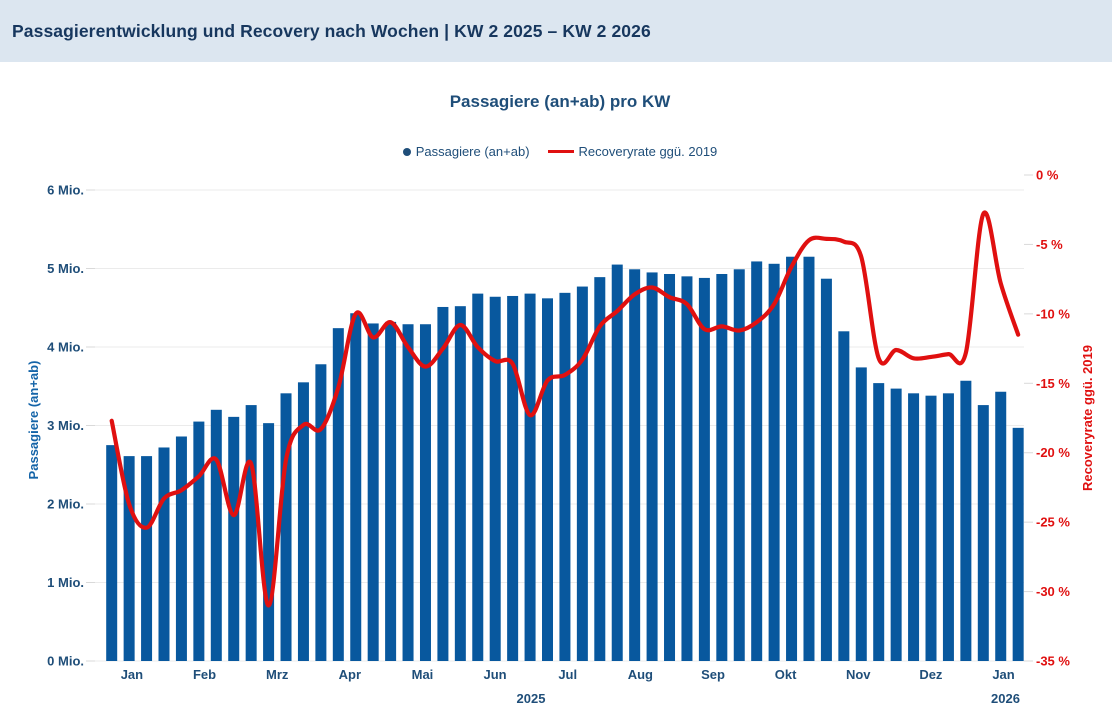 The height and width of the screenshot is (717, 1112). I want to click on y-axis-right-tick-label: -25 %, so click(1053, 522).